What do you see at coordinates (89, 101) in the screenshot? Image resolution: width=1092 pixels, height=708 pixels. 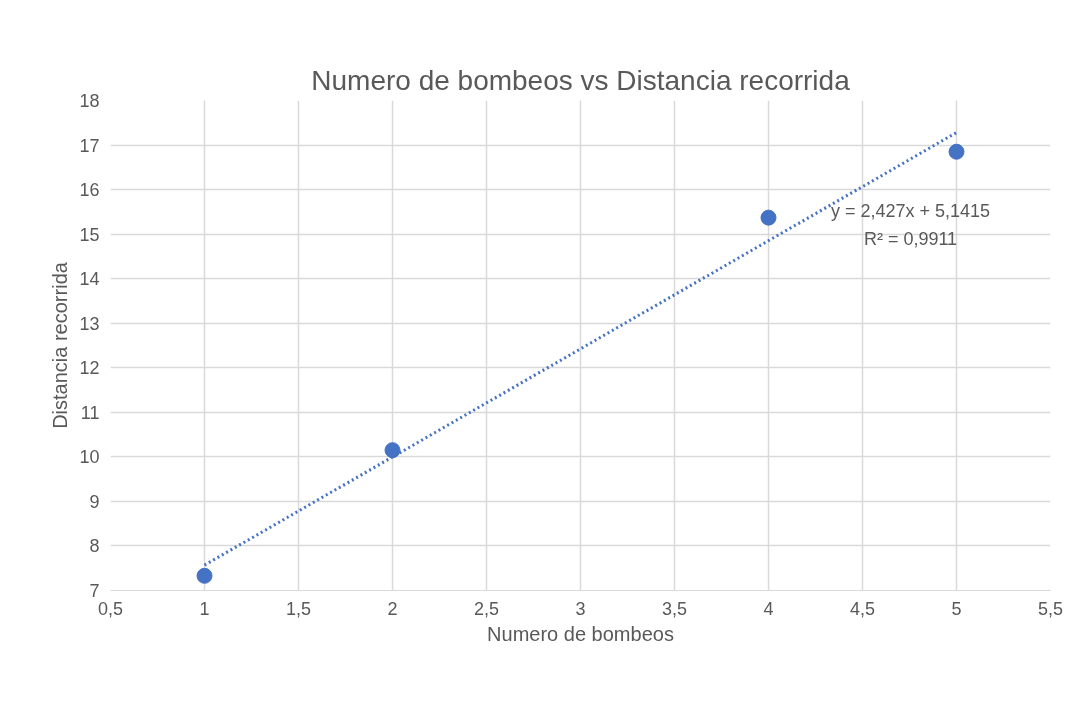 I see `y-tick-label: 18` at bounding box center [89, 101].